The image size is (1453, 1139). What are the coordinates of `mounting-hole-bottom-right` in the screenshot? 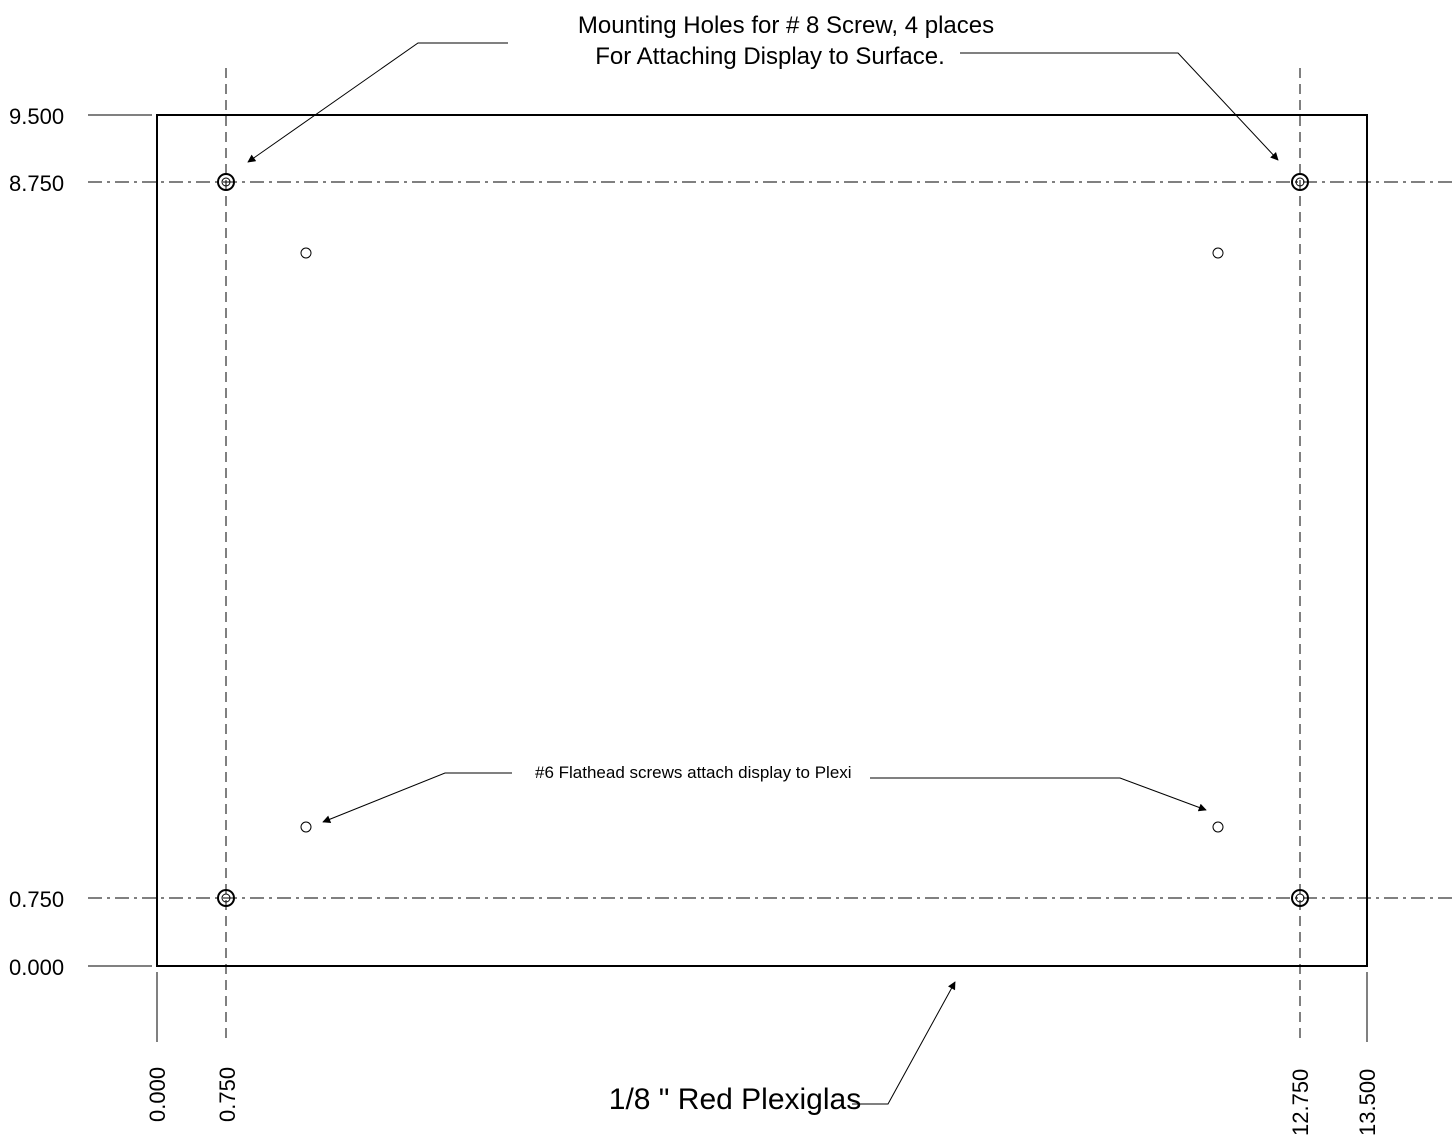 It's located at (1300, 898).